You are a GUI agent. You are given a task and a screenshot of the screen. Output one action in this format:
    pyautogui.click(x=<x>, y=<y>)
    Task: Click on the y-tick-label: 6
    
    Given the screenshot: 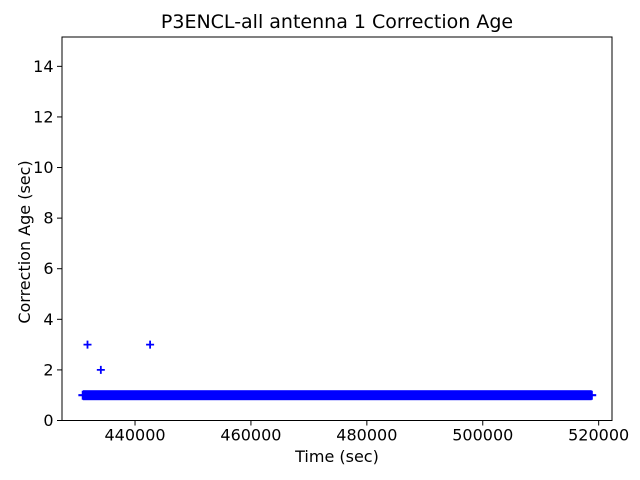 What is the action you would take?
    pyautogui.click(x=48, y=268)
    